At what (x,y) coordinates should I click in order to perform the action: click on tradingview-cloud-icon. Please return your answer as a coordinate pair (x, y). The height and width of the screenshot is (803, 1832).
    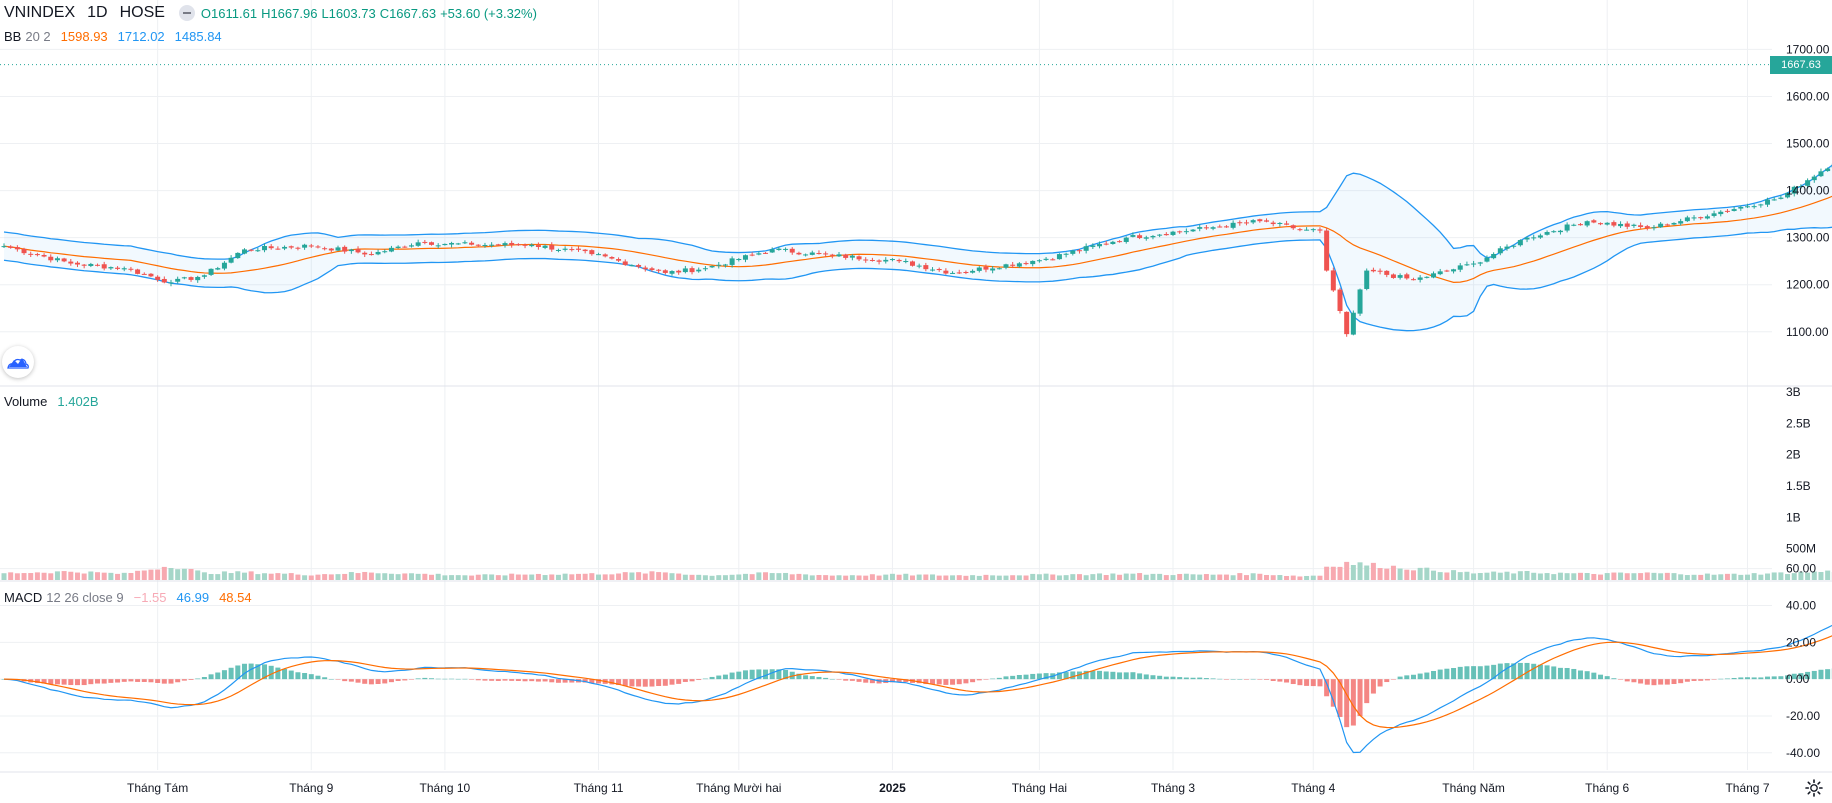
    Looking at the image, I should click on (18, 362).